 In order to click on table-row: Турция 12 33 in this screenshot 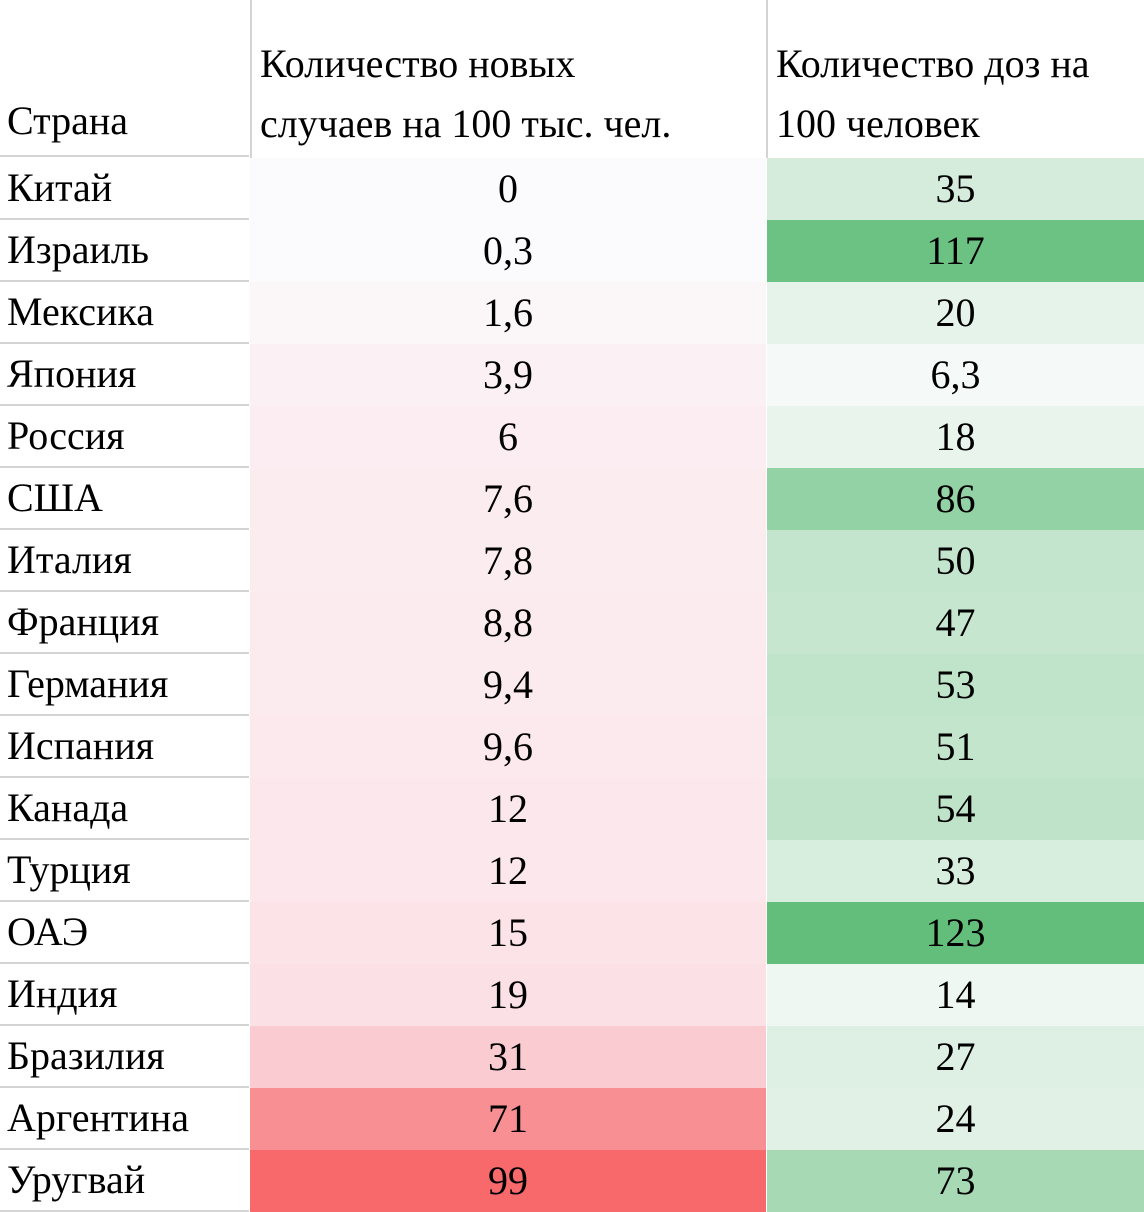, I will do `click(572, 871)`.